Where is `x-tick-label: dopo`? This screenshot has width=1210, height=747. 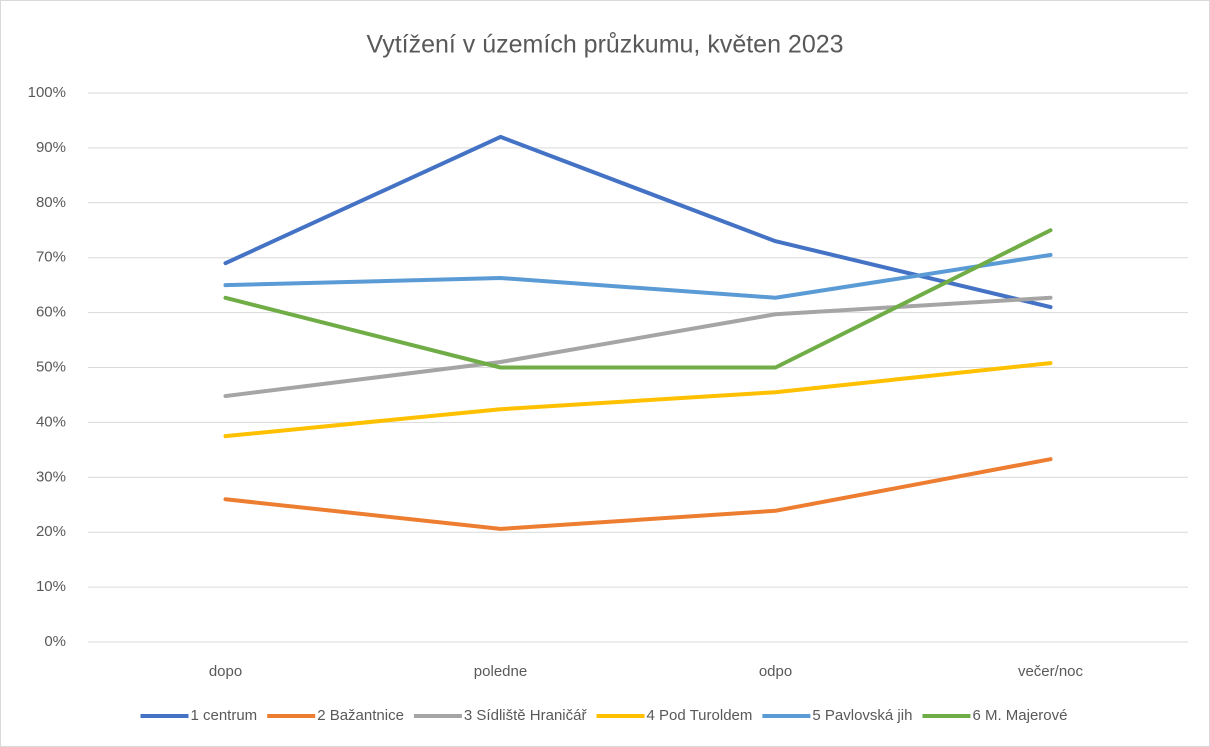
x-tick-label: dopo is located at coordinates (225, 671).